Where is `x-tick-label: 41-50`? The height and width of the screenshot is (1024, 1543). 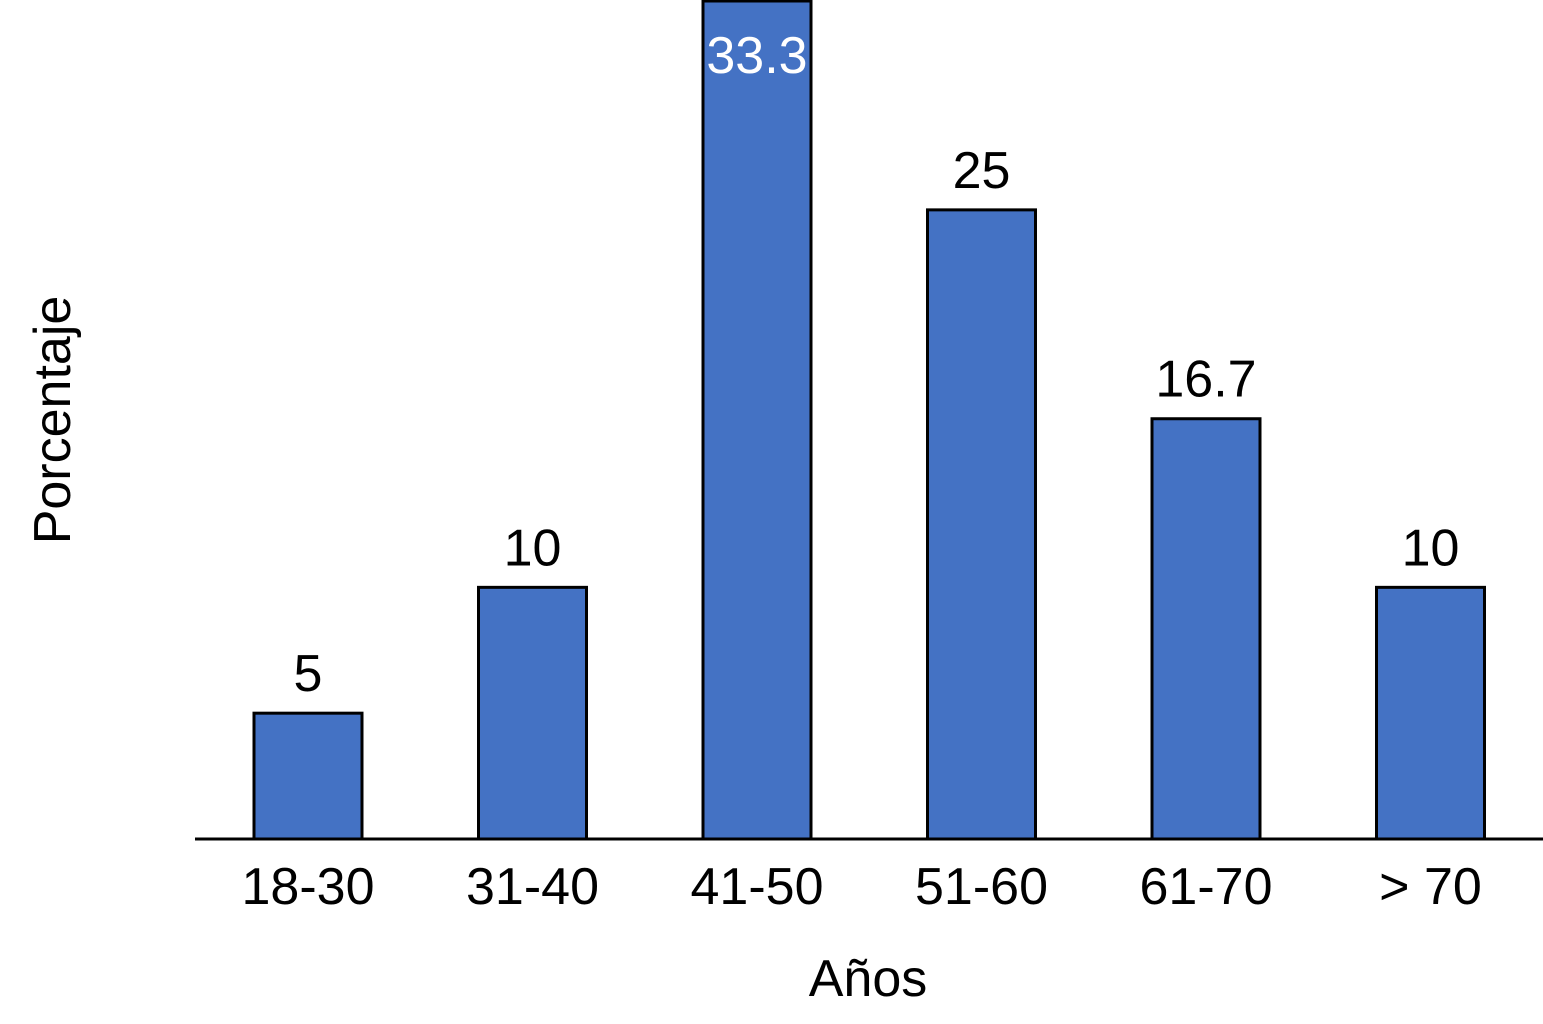 x-tick-label: 41-50 is located at coordinates (757, 887).